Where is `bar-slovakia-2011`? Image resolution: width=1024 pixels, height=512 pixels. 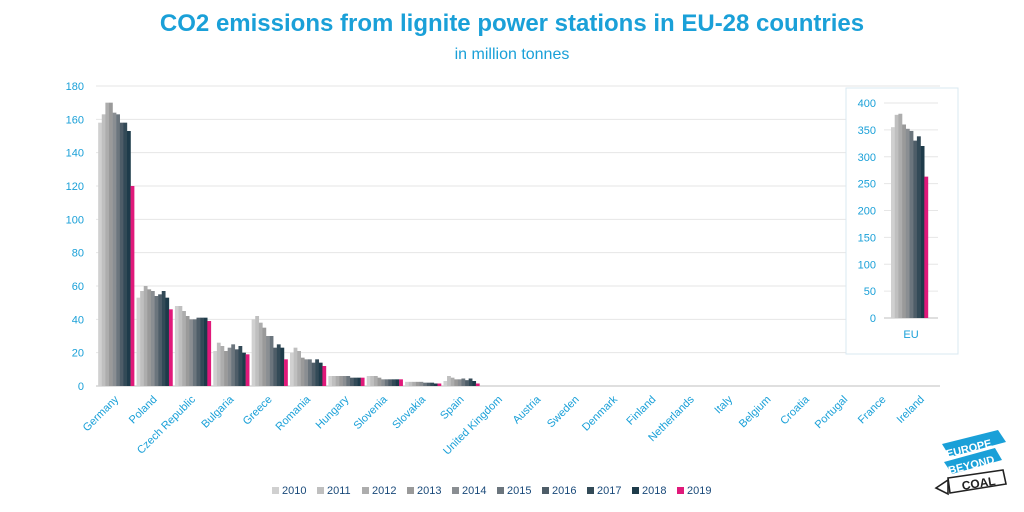
bar-slovakia-2011 is located at coordinates (410, 383).